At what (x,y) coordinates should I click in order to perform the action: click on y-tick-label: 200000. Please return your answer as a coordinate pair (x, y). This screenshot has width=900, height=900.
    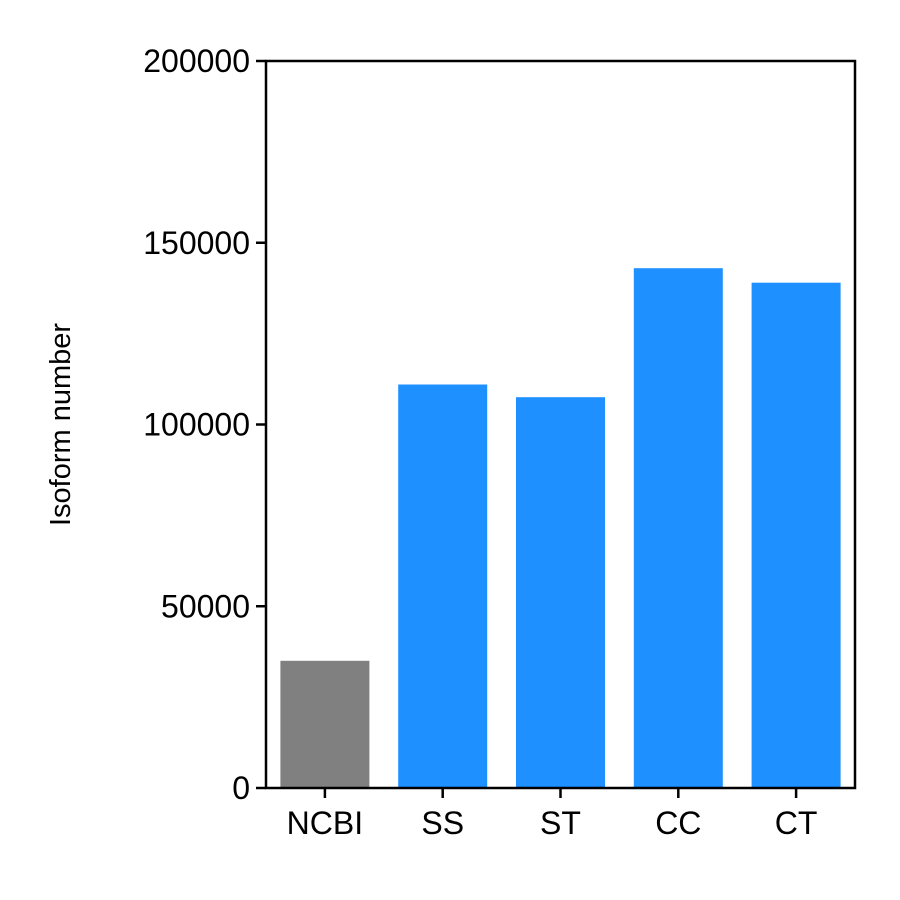
    Looking at the image, I should click on (196, 61).